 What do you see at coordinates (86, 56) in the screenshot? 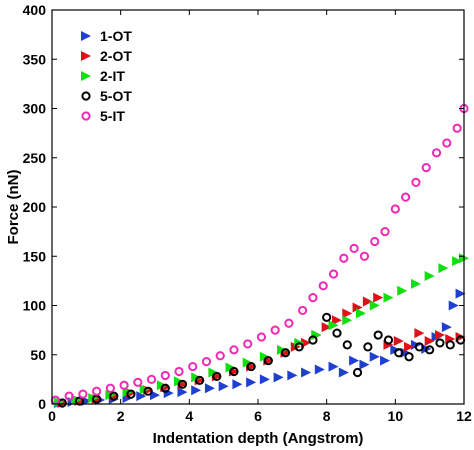
I see `legend-marker-2-ot` at bounding box center [86, 56].